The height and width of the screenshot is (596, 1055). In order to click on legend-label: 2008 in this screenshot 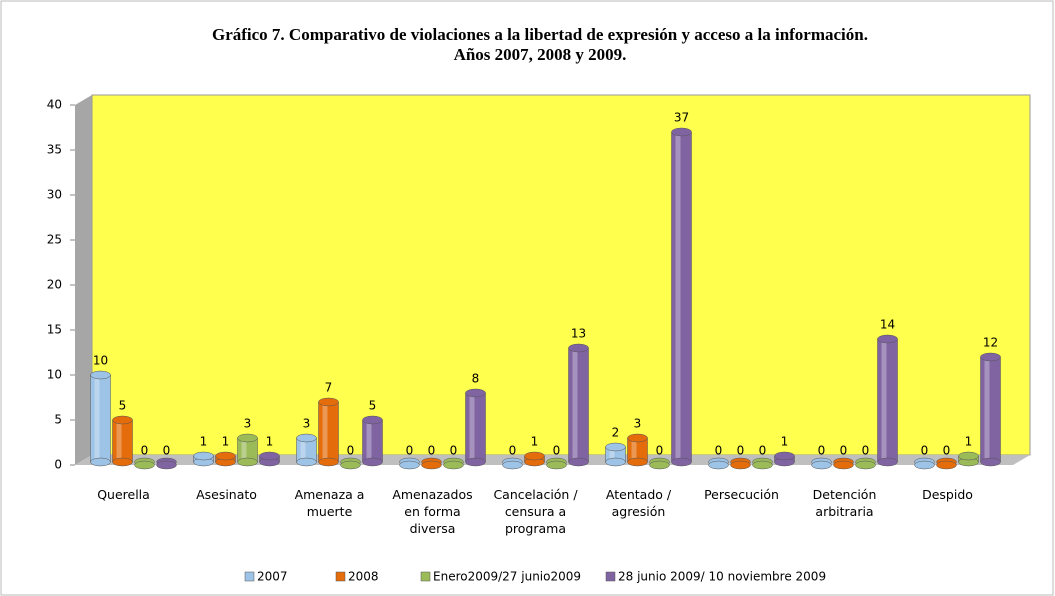, I will do `click(363, 577)`.